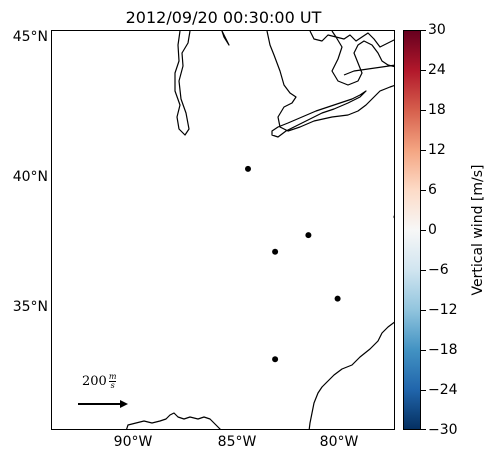  What do you see at coordinates (368, 70) in the screenshot?
I see `lake-ontario-shoreline` at bounding box center [368, 70].